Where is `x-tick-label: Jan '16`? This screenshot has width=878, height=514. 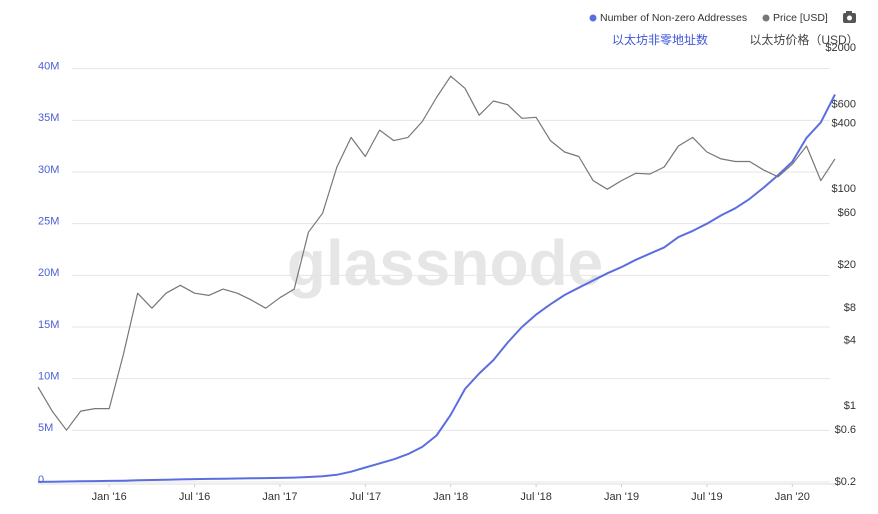 x-tick-label: Jan '16 is located at coordinates (109, 497).